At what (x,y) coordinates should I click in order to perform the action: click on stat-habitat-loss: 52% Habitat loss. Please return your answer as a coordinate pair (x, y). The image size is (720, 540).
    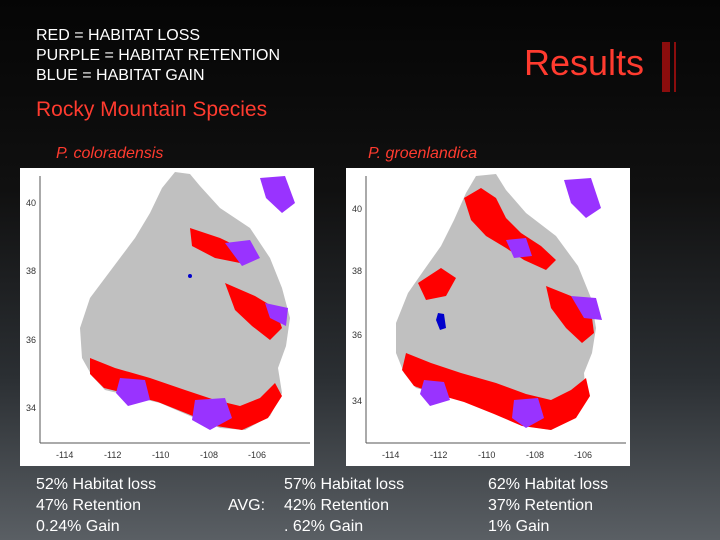
    Looking at the image, I should click on (96, 484).